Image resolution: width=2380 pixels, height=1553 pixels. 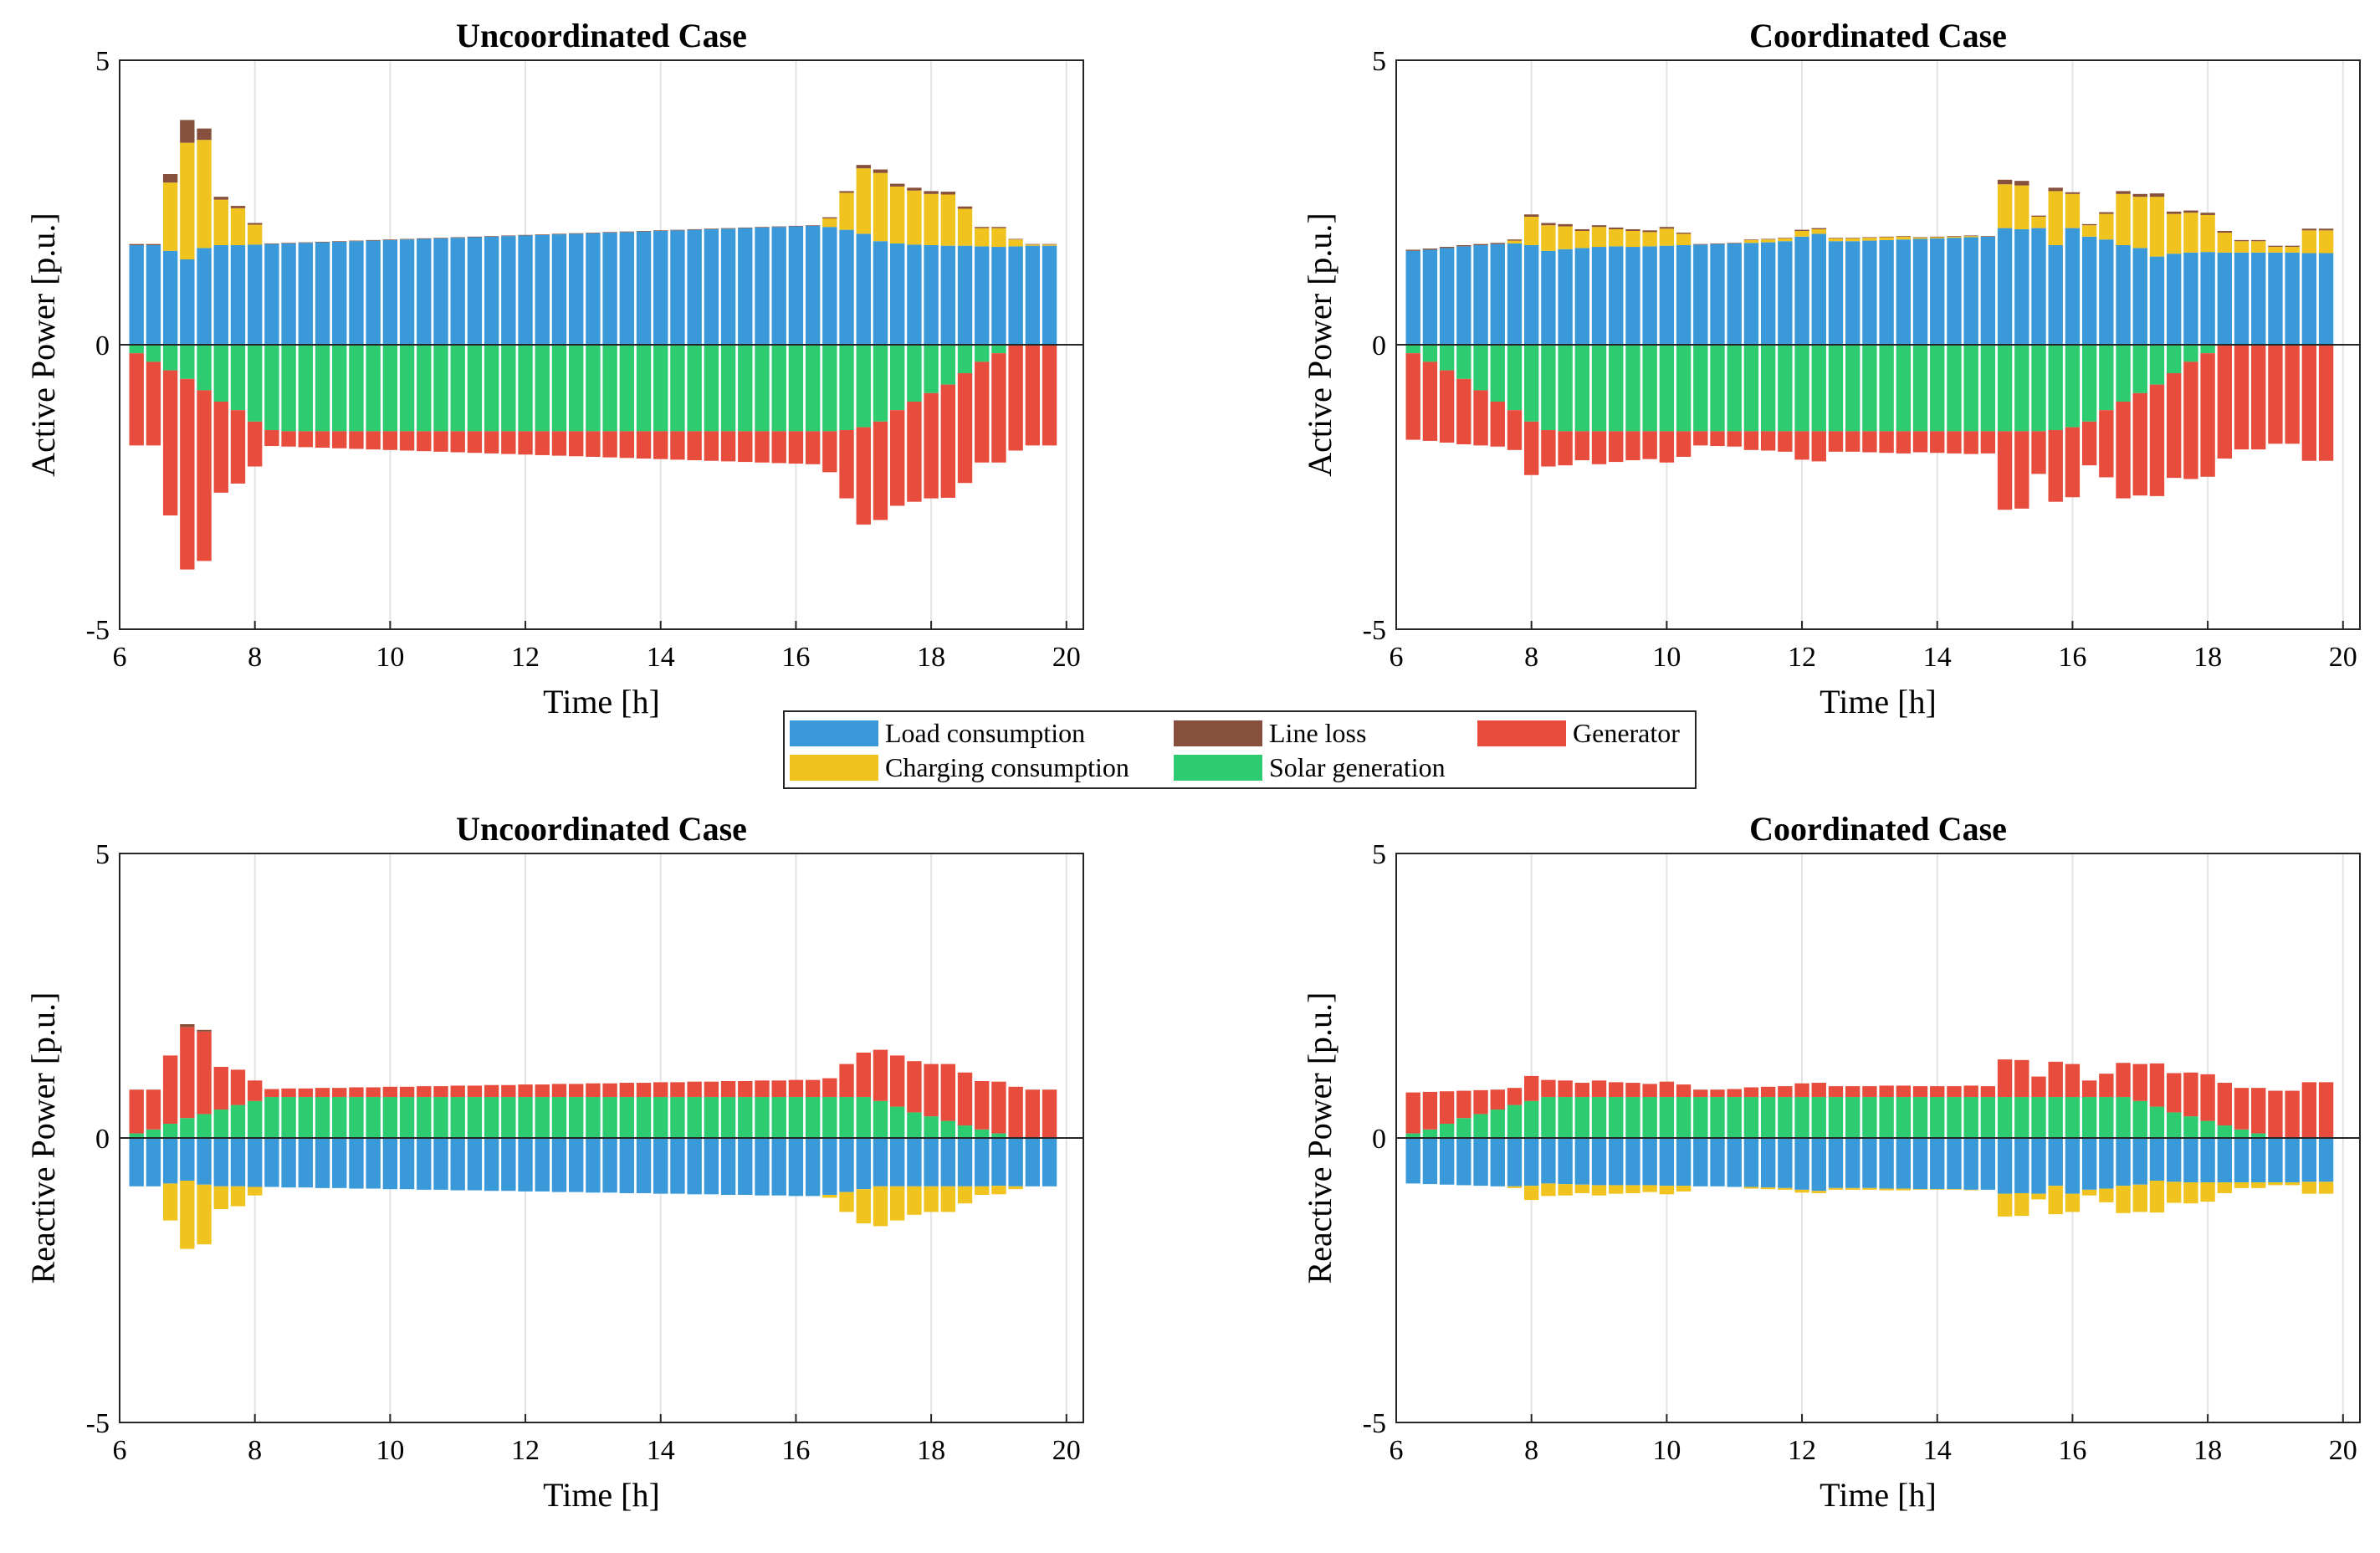 What do you see at coordinates (1878, 1495) in the screenshot?
I see `x-axis-label: Time [h]` at bounding box center [1878, 1495].